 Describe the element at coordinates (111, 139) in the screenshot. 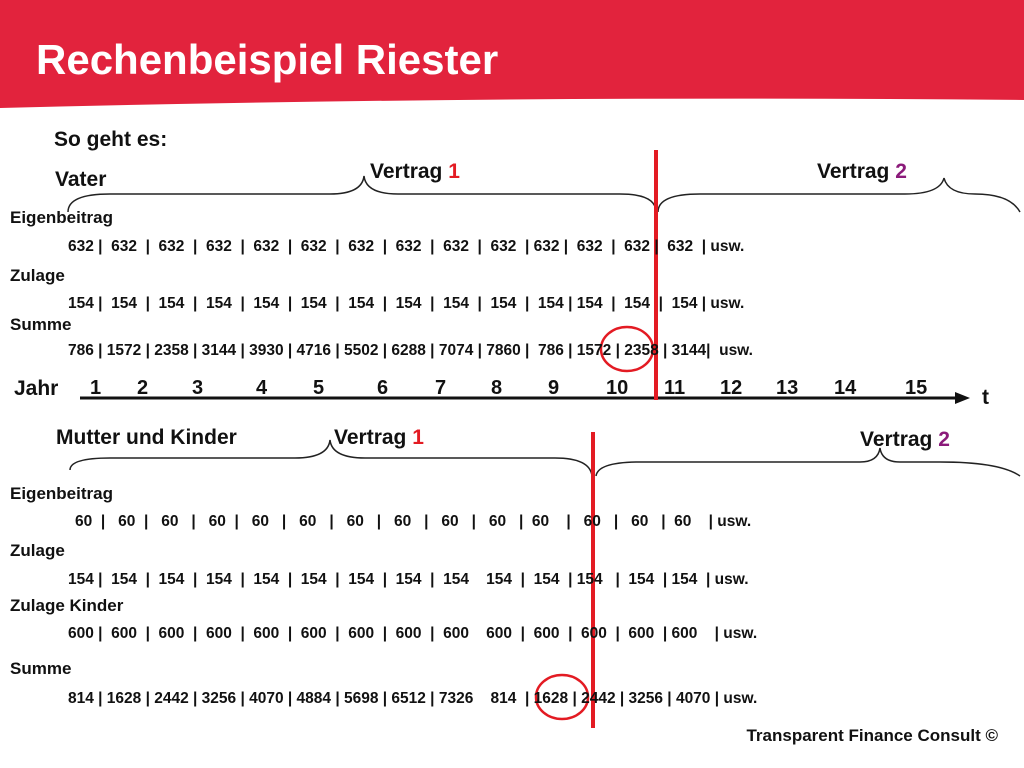

I see `intro-heading: So geht es:` at that location.